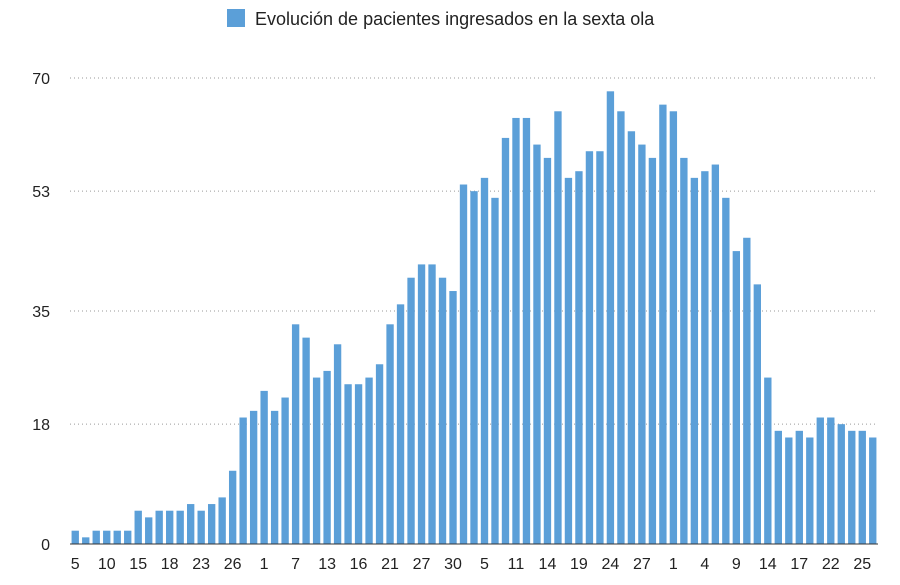 This screenshot has height=585, width=900. What do you see at coordinates (45, 545) in the screenshot?
I see `y-tick-label: 0` at bounding box center [45, 545].